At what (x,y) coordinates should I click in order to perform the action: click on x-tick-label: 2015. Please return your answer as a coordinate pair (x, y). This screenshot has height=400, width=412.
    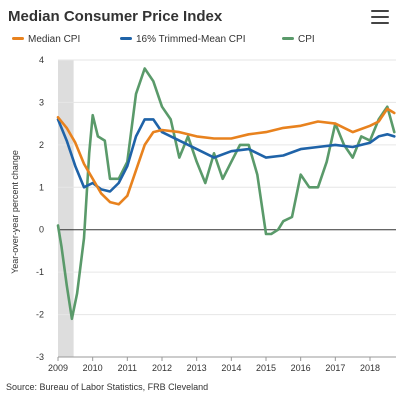
    Looking at the image, I should click on (266, 368).